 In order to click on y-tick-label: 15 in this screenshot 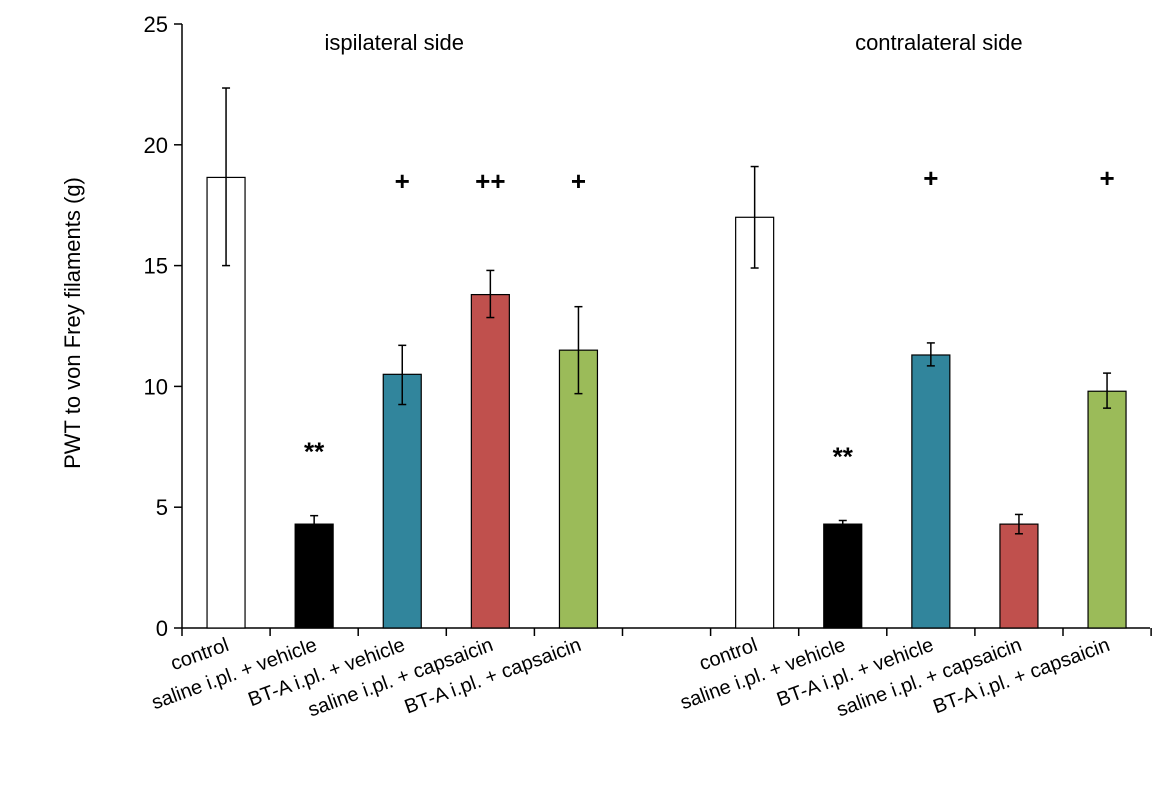, I will do `click(156, 266)`.